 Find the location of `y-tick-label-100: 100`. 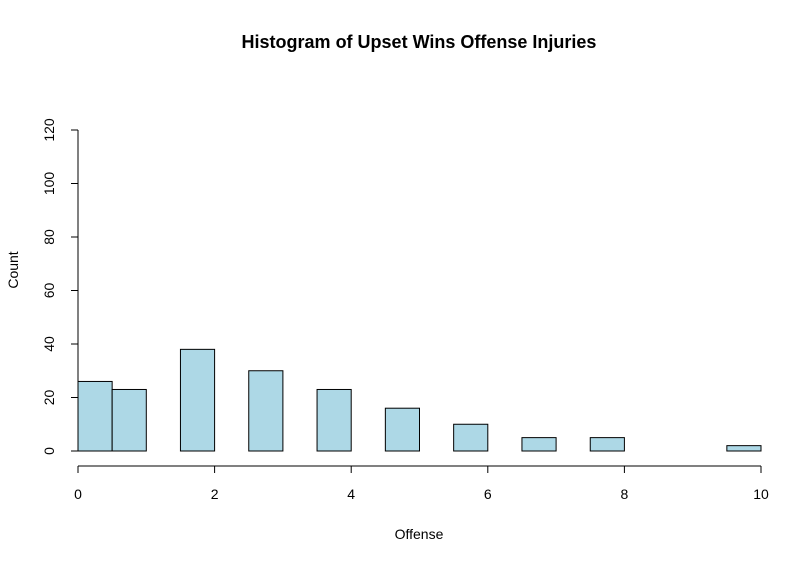

y-tick-label-100: 100 is located at coordinates (49, 184).